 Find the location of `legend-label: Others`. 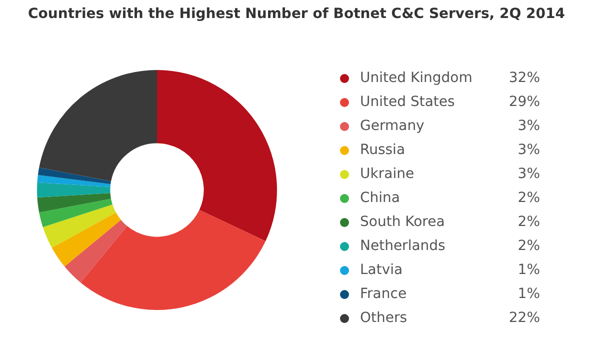

legend-label: Others is located at coordinates (384, 318).